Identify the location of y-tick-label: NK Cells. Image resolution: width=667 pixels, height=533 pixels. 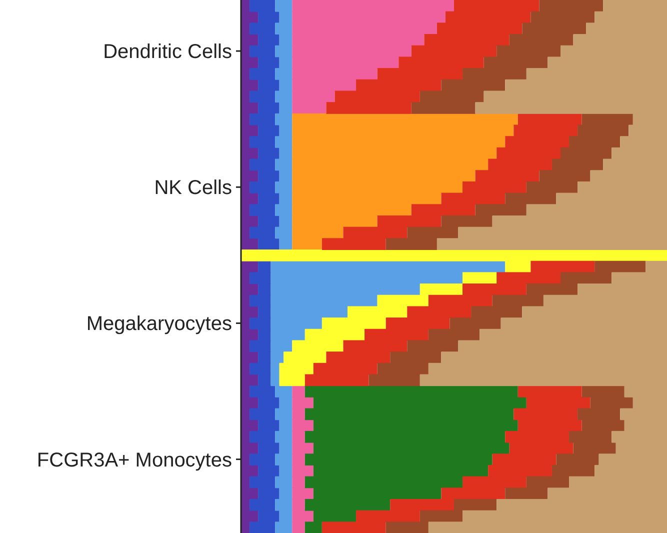
(193, 188).